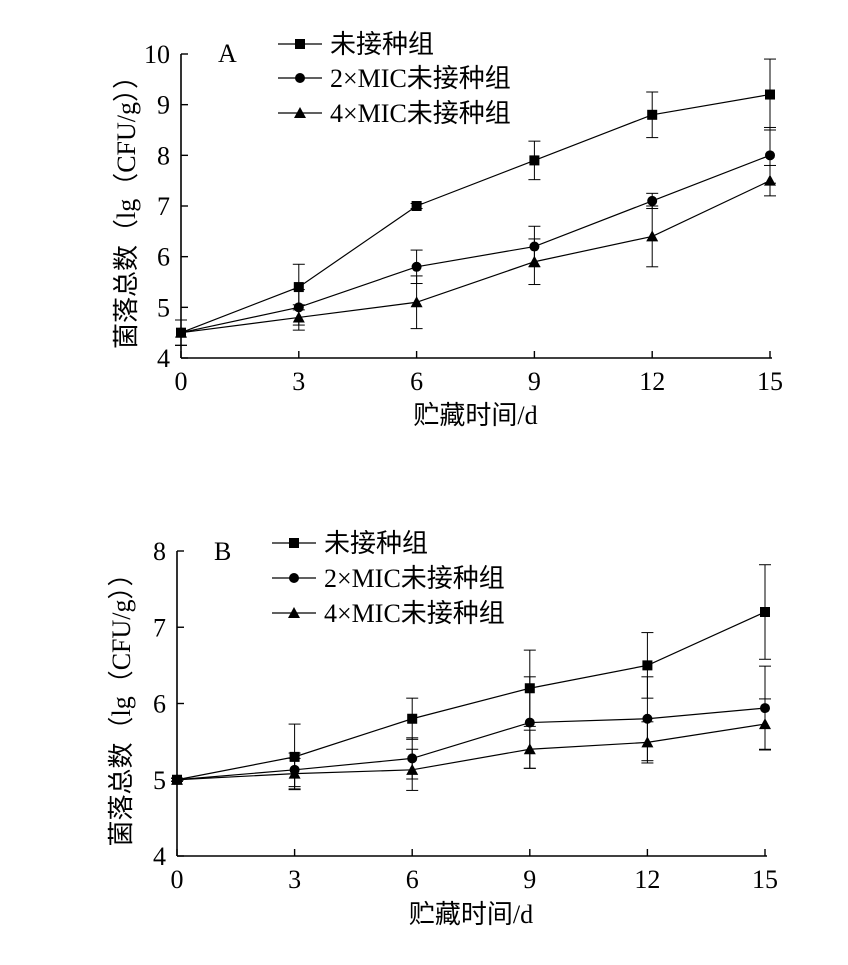 This screenshot has height=965, width=848. Describe the element at coordinates (227, 53) in the screenshot. I see `panel-label: A` at that location.